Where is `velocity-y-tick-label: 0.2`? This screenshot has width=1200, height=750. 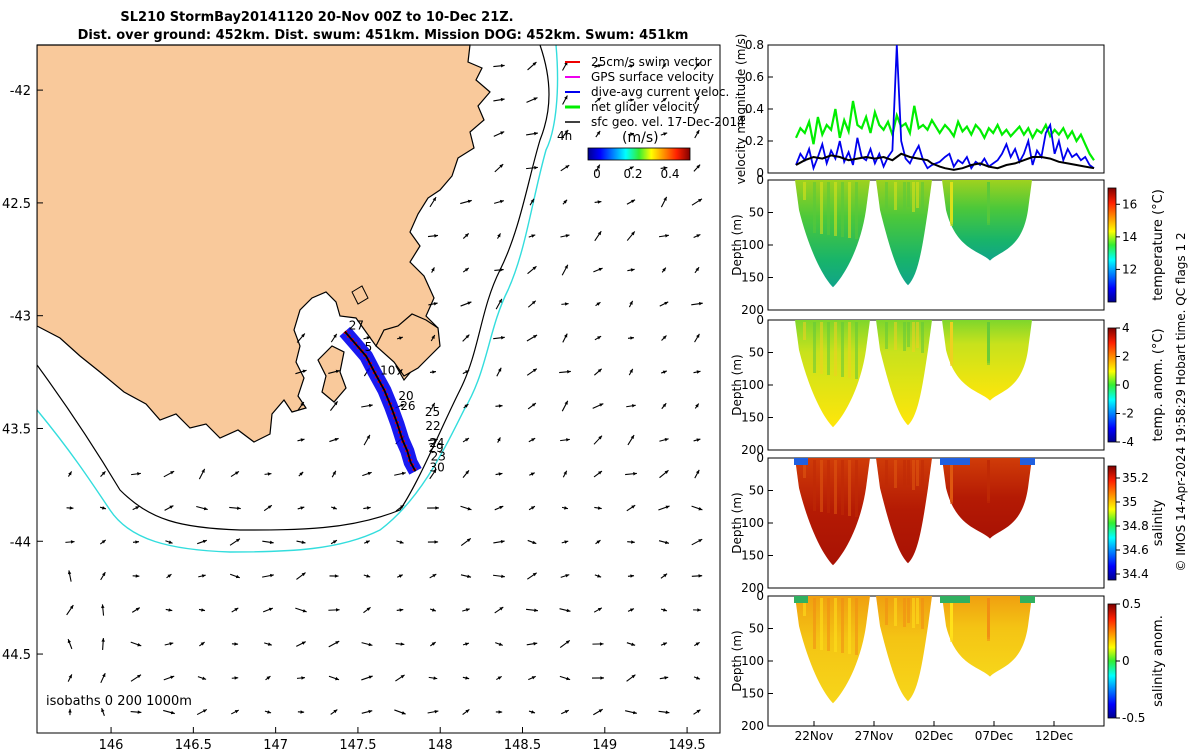 velocity-y-tick-label: 0.2 is located at coordinates (754, 141).